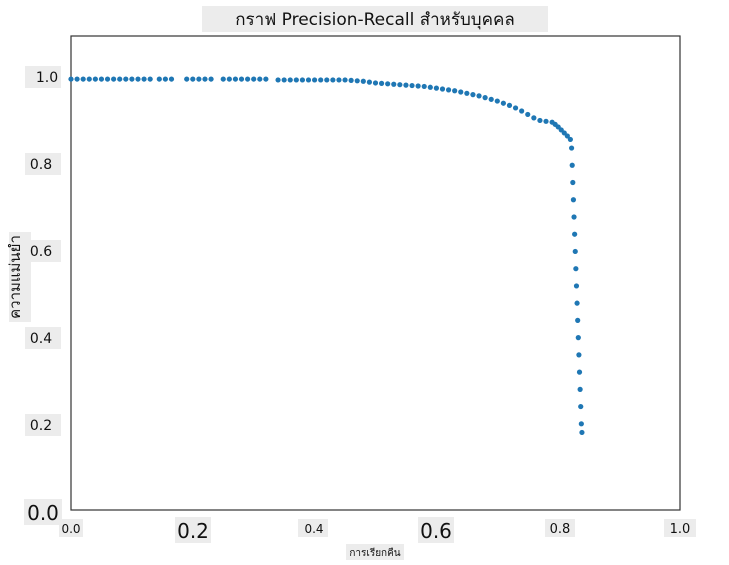 The width and height of the screenshot is (729, 565). I want to click on y-tick-label-0-4: 0.4, so click(41, 339).